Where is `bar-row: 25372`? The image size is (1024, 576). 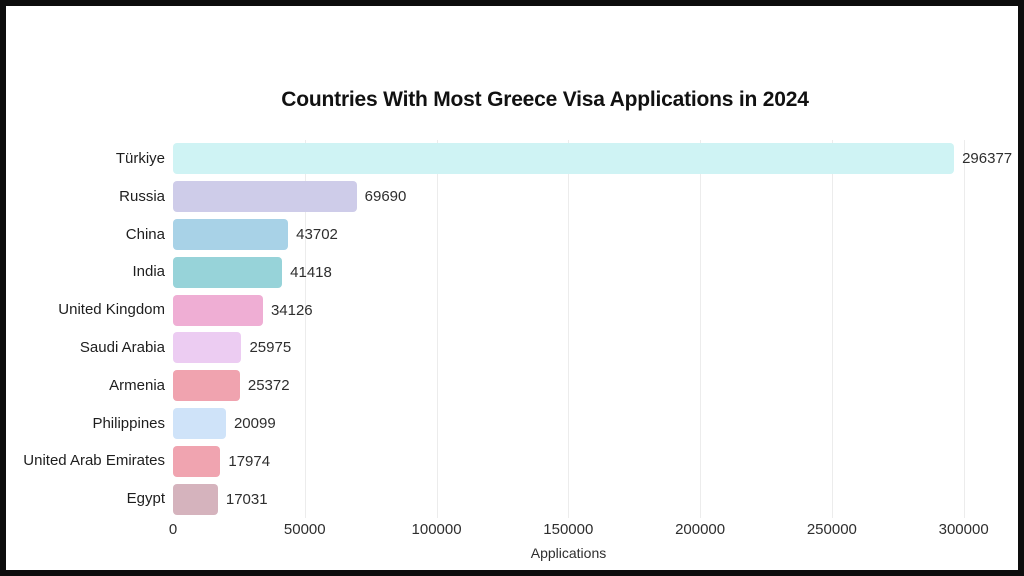 bar-row: 25372 is located at coordinates (581, 386).